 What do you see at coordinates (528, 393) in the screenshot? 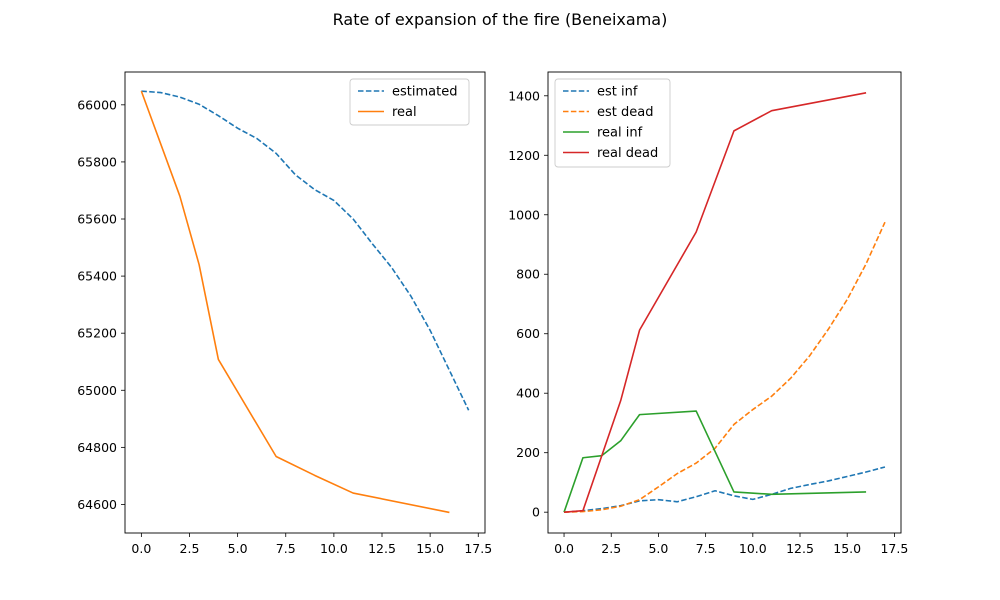
I see `y-tick-label: 400` at bounding box center [528, 393].